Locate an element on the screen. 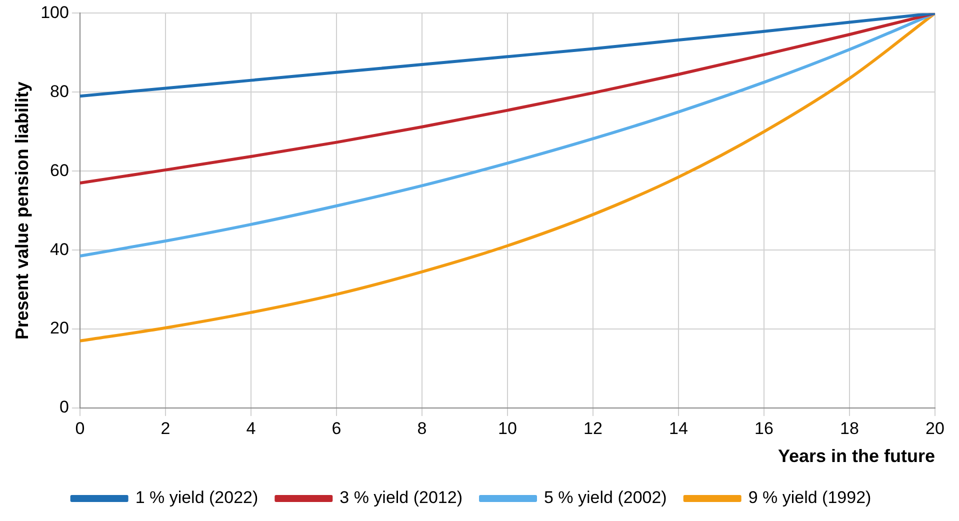  x-axis-title: Years in the future is located at coordinates (856, 456).